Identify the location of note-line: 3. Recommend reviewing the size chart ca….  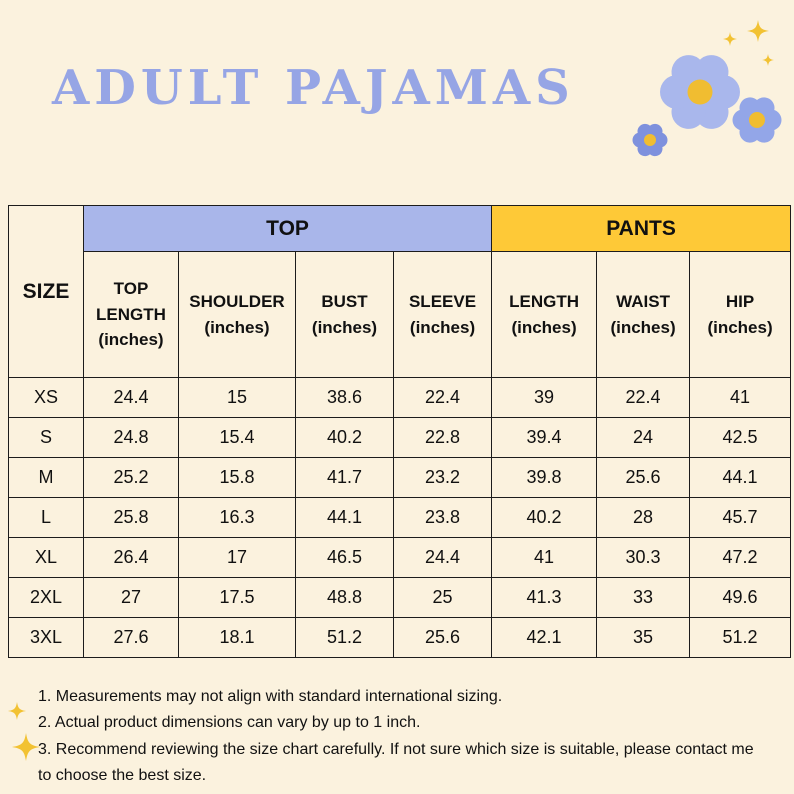
(396, 762).